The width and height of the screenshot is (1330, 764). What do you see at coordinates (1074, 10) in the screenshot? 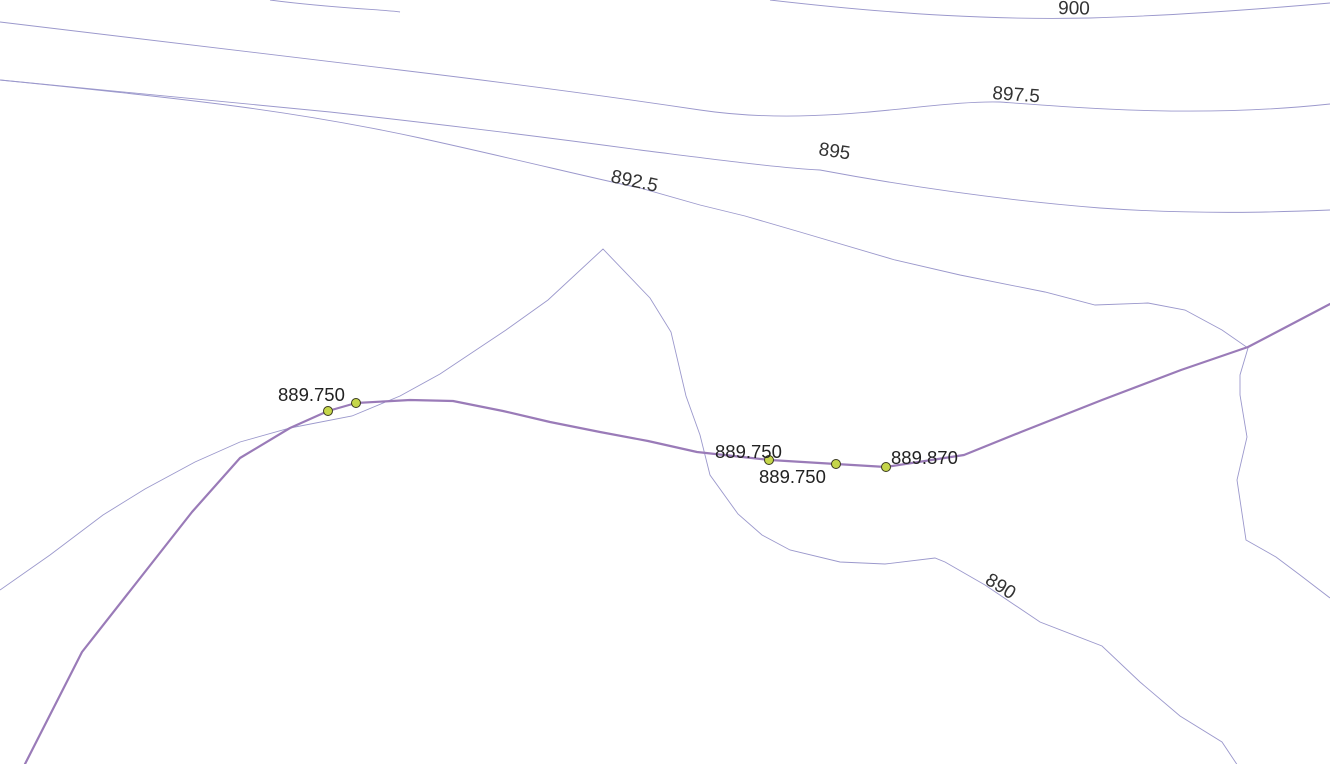
I see `contour-label-900: 900` at bounding box center [1074, 10].